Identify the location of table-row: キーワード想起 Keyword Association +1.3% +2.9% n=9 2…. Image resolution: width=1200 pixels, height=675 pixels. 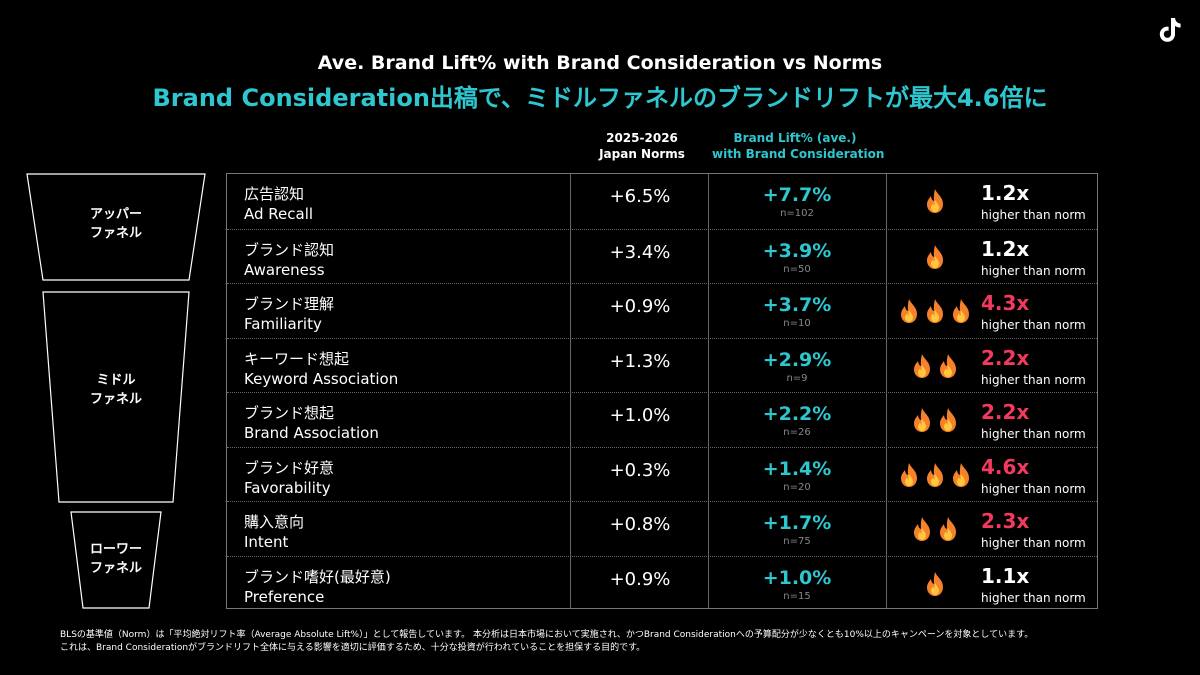
(662, 365).